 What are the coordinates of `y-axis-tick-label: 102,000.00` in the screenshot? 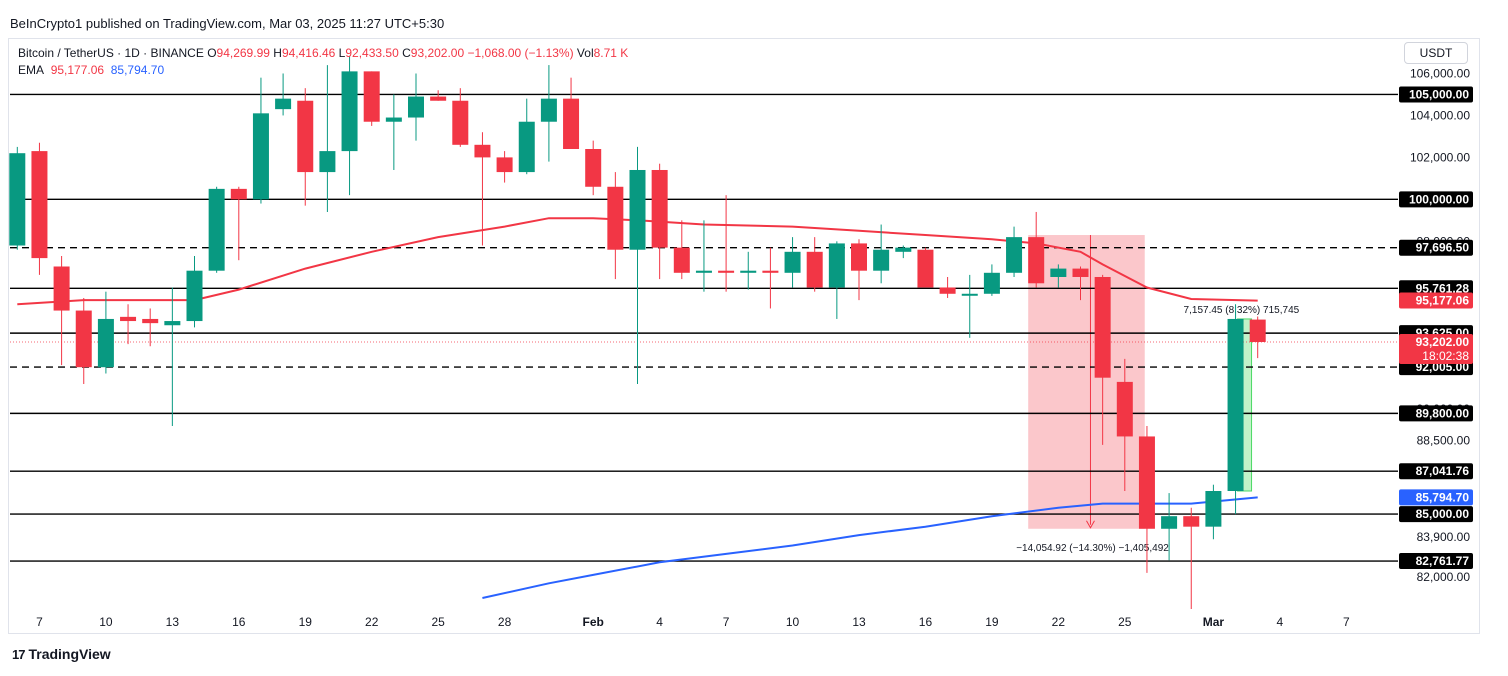 It's located at (1440, 157).